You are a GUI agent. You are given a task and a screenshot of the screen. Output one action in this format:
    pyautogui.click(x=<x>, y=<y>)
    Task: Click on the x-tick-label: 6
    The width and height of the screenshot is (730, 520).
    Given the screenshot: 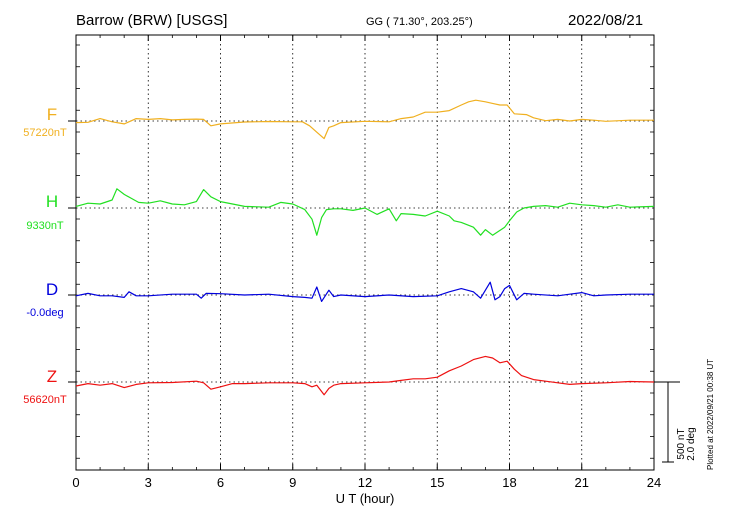 What is the action you would take?
    pyautogui.click(x=220, y=482)
    